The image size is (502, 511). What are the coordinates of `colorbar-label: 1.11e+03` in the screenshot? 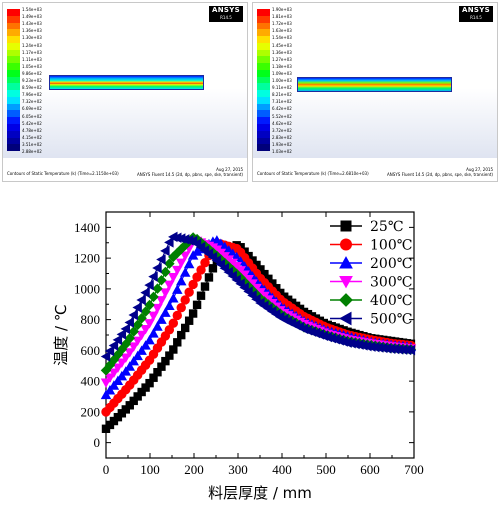 It's located at (32, 59).